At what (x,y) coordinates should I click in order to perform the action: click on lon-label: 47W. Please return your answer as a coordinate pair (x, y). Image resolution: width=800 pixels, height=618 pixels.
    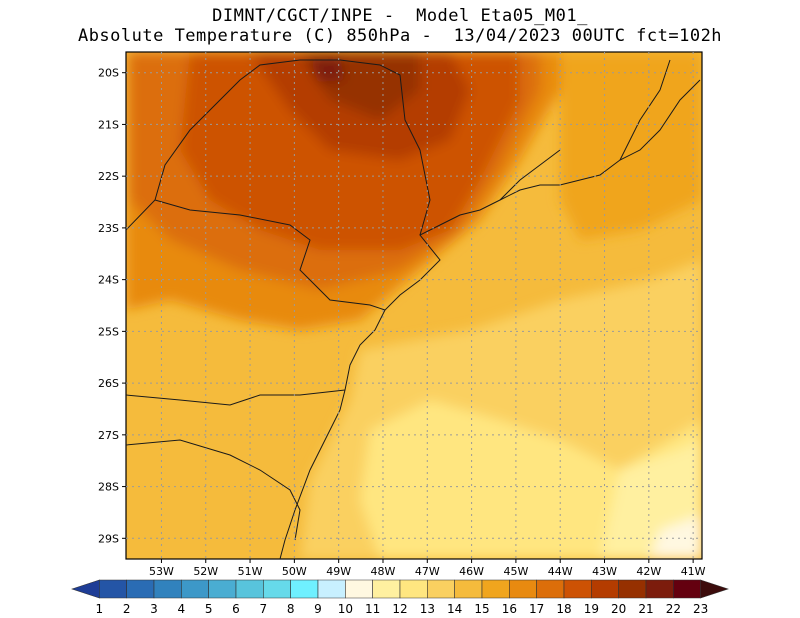
    Looking at the image, I should click on (427, 571).